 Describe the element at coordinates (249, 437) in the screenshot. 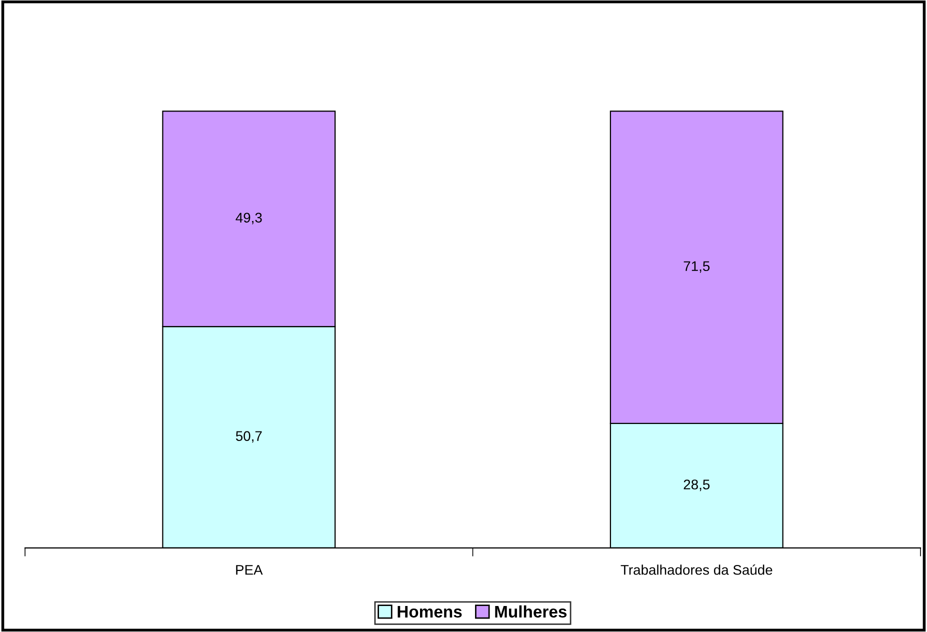

I see `data-label: 50,7` at that location.